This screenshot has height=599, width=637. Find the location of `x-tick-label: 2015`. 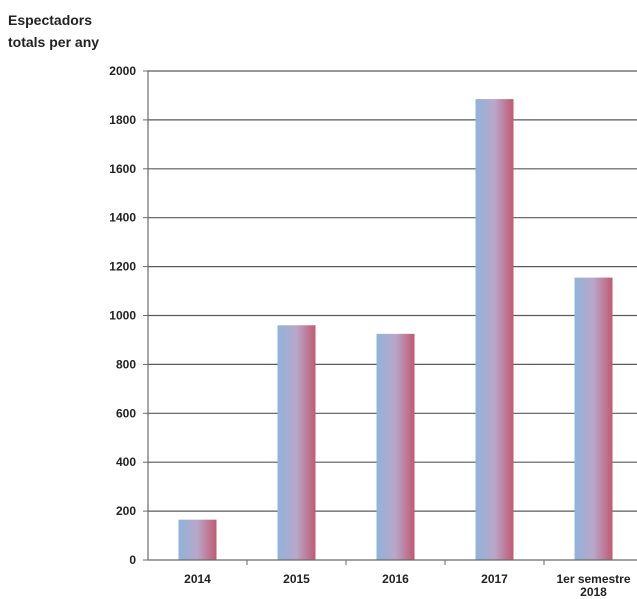

x-tick-label: 2015 is located at coordinates (296, 579).